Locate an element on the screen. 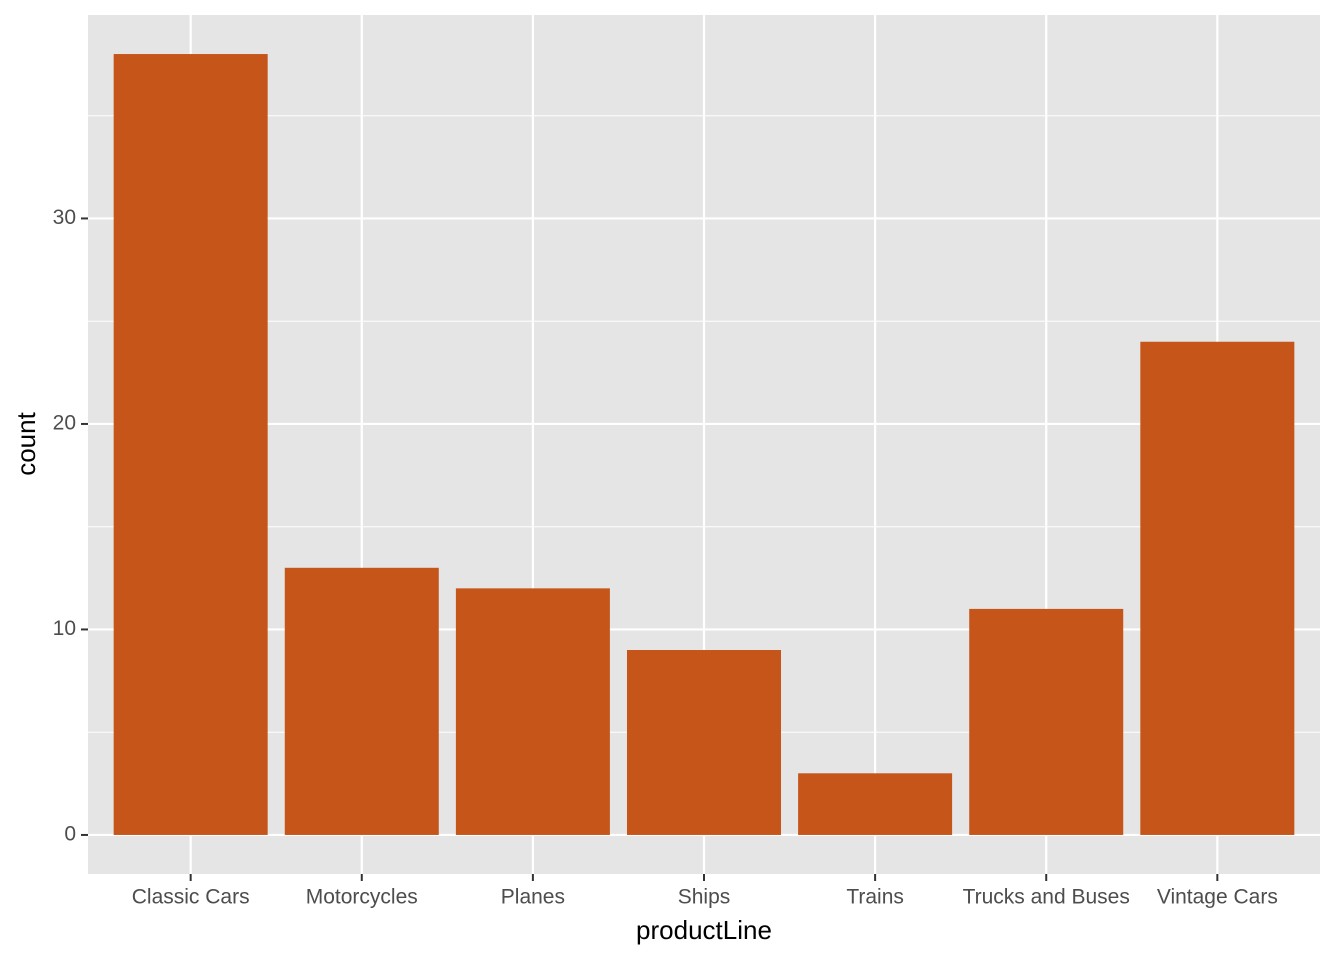 Image resolution: width=1344 pixels, height=960 pixels. x-axis-title: productLine is located at coordinates (704, 930).